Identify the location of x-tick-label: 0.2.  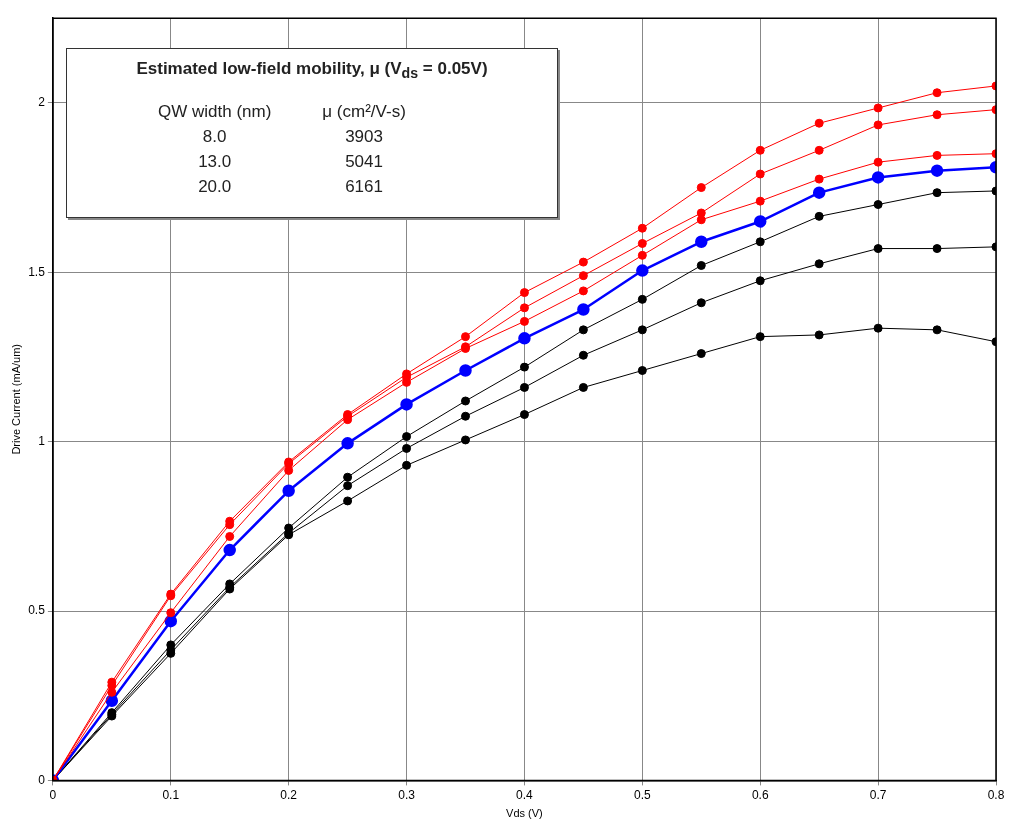
(289, 794).